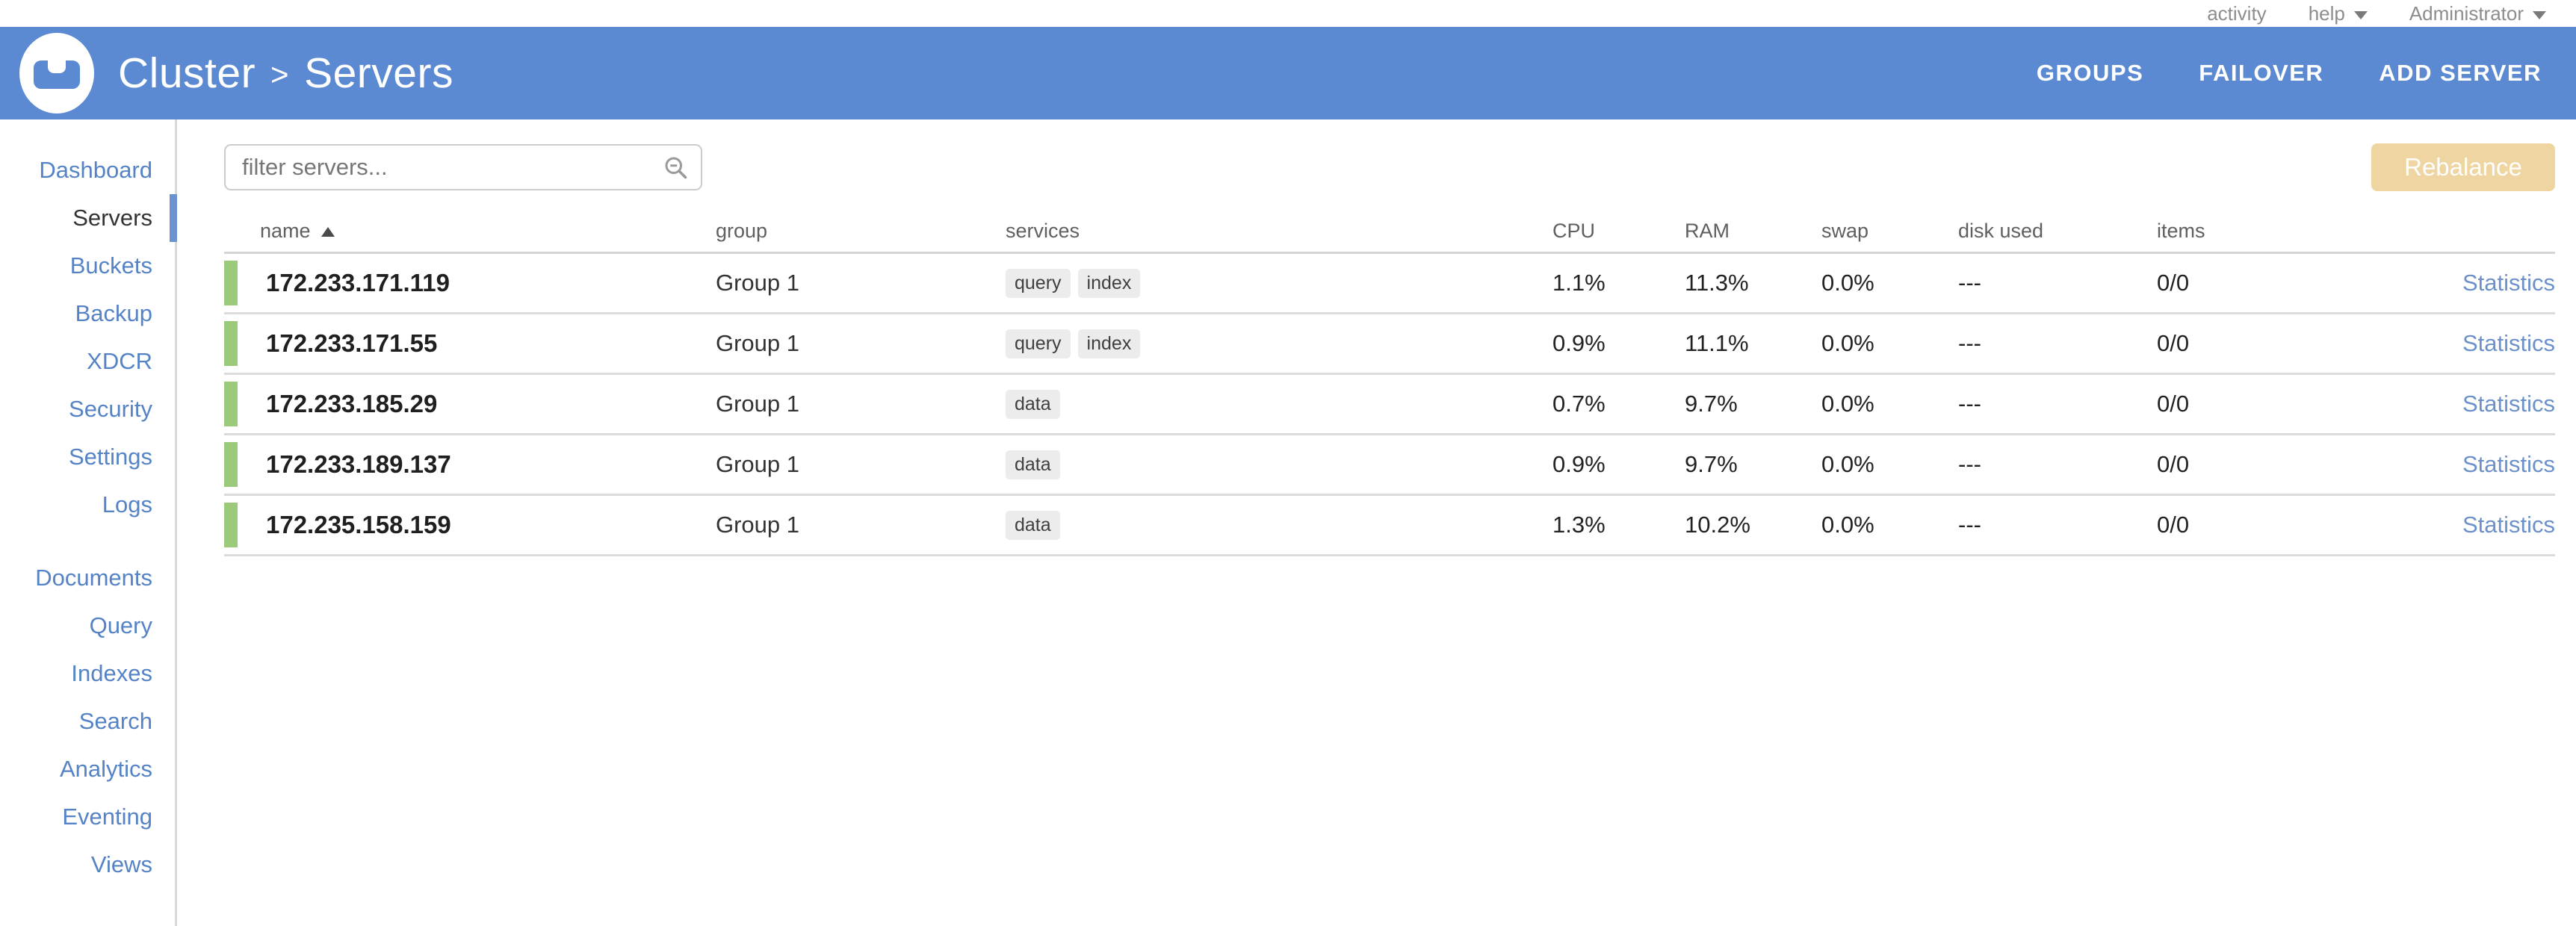 The image size is (2576, 926). I want to click on banner-actions: GROUPS FAILOVER ADD SERVER, so click(2289, 74).